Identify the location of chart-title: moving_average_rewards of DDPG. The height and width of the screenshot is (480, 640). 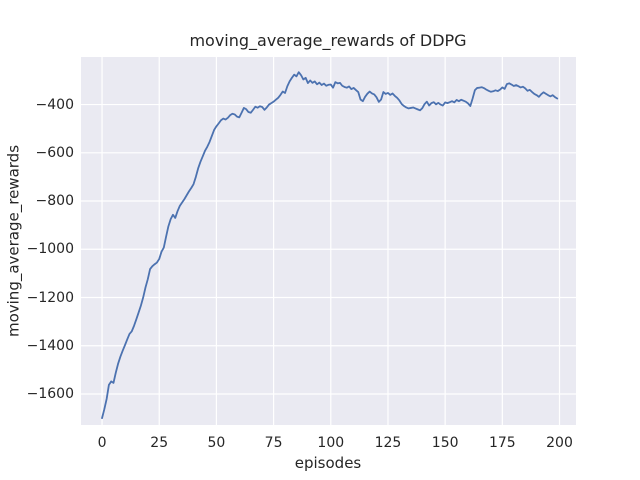
(328, 40).